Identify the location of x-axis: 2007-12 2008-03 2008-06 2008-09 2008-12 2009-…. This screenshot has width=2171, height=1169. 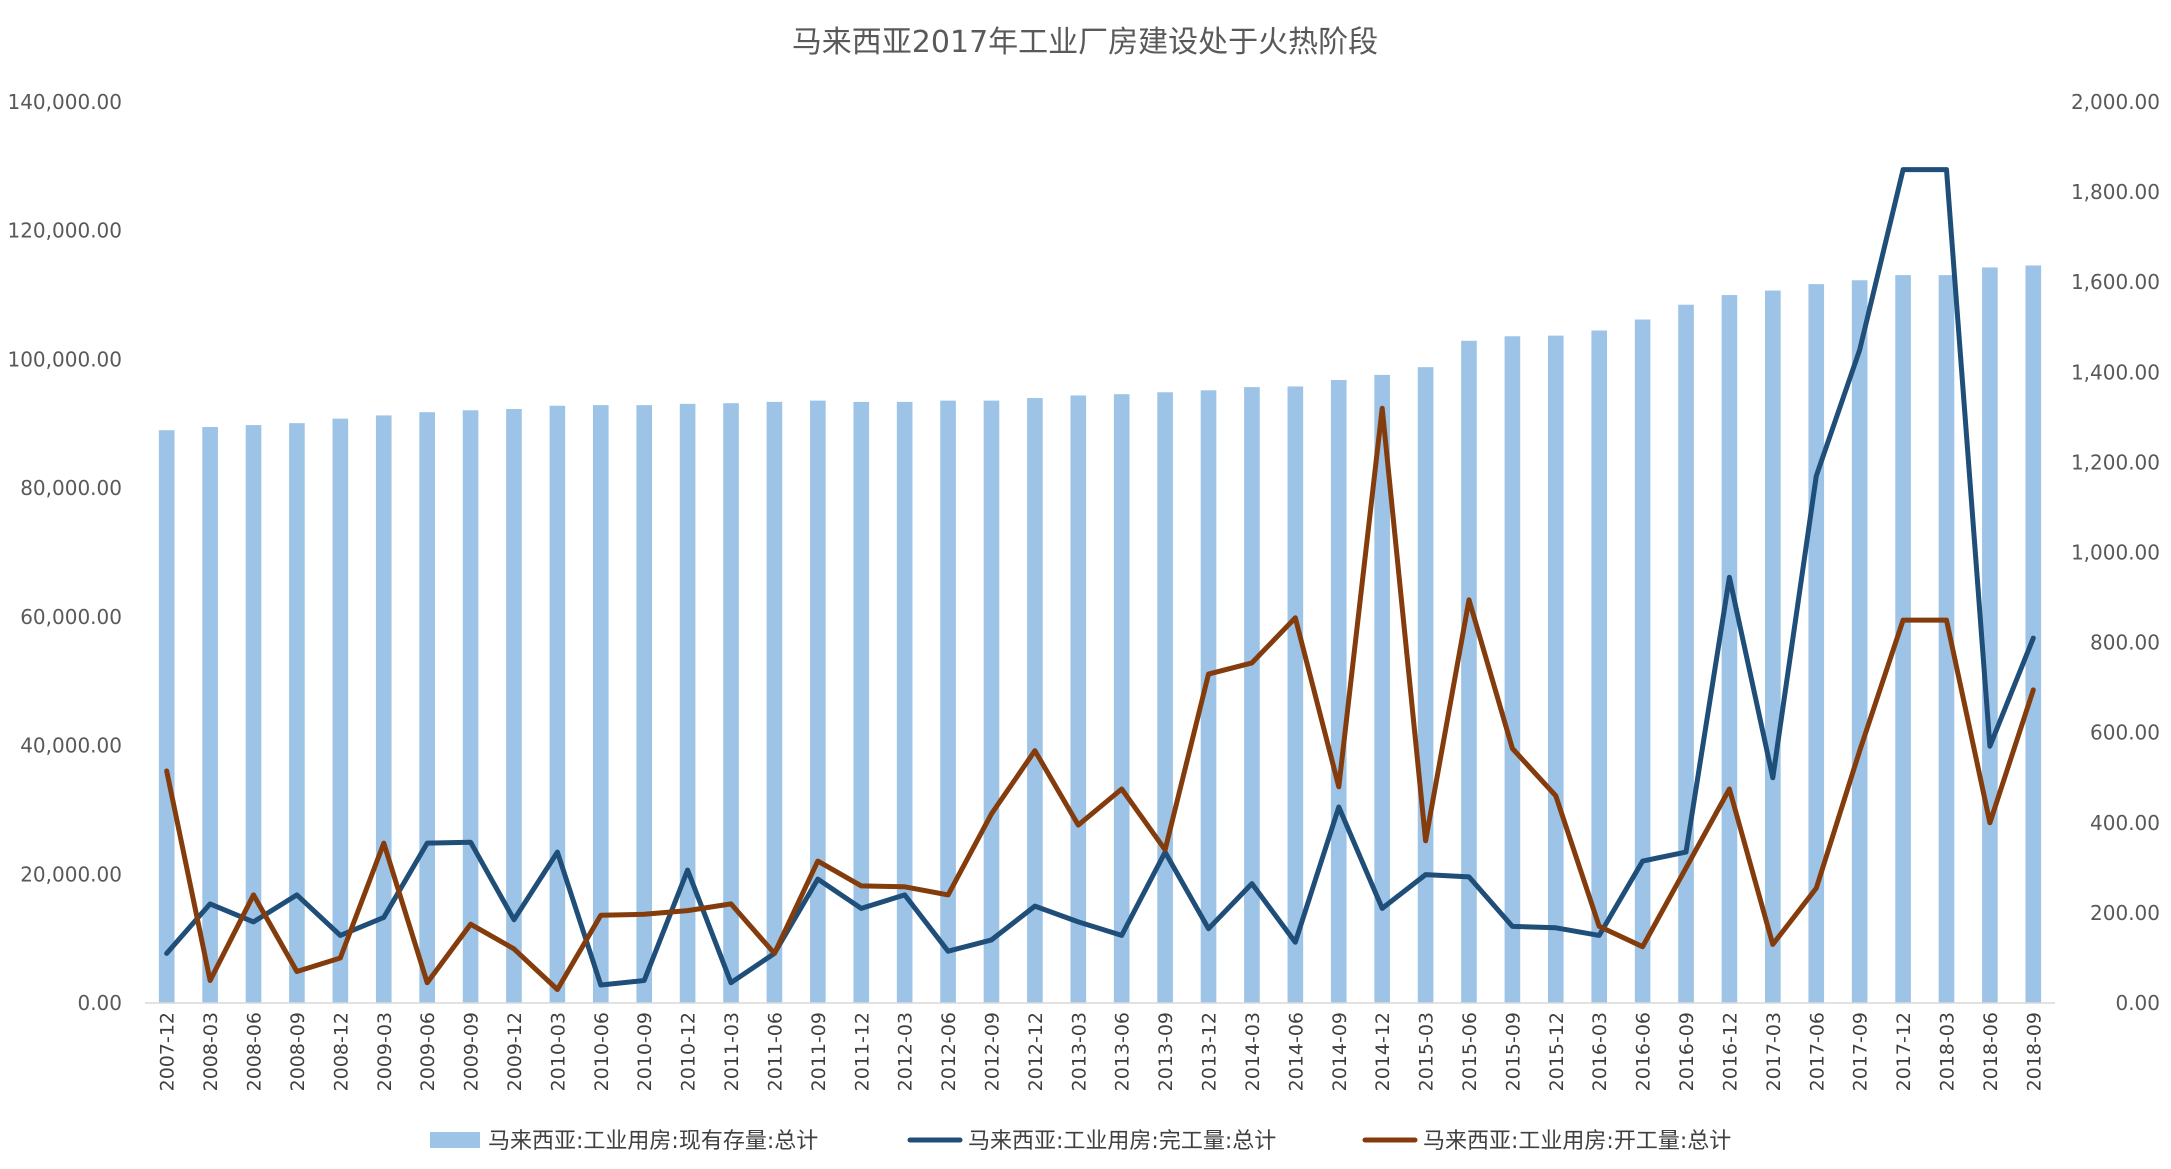
(1101, 1051).